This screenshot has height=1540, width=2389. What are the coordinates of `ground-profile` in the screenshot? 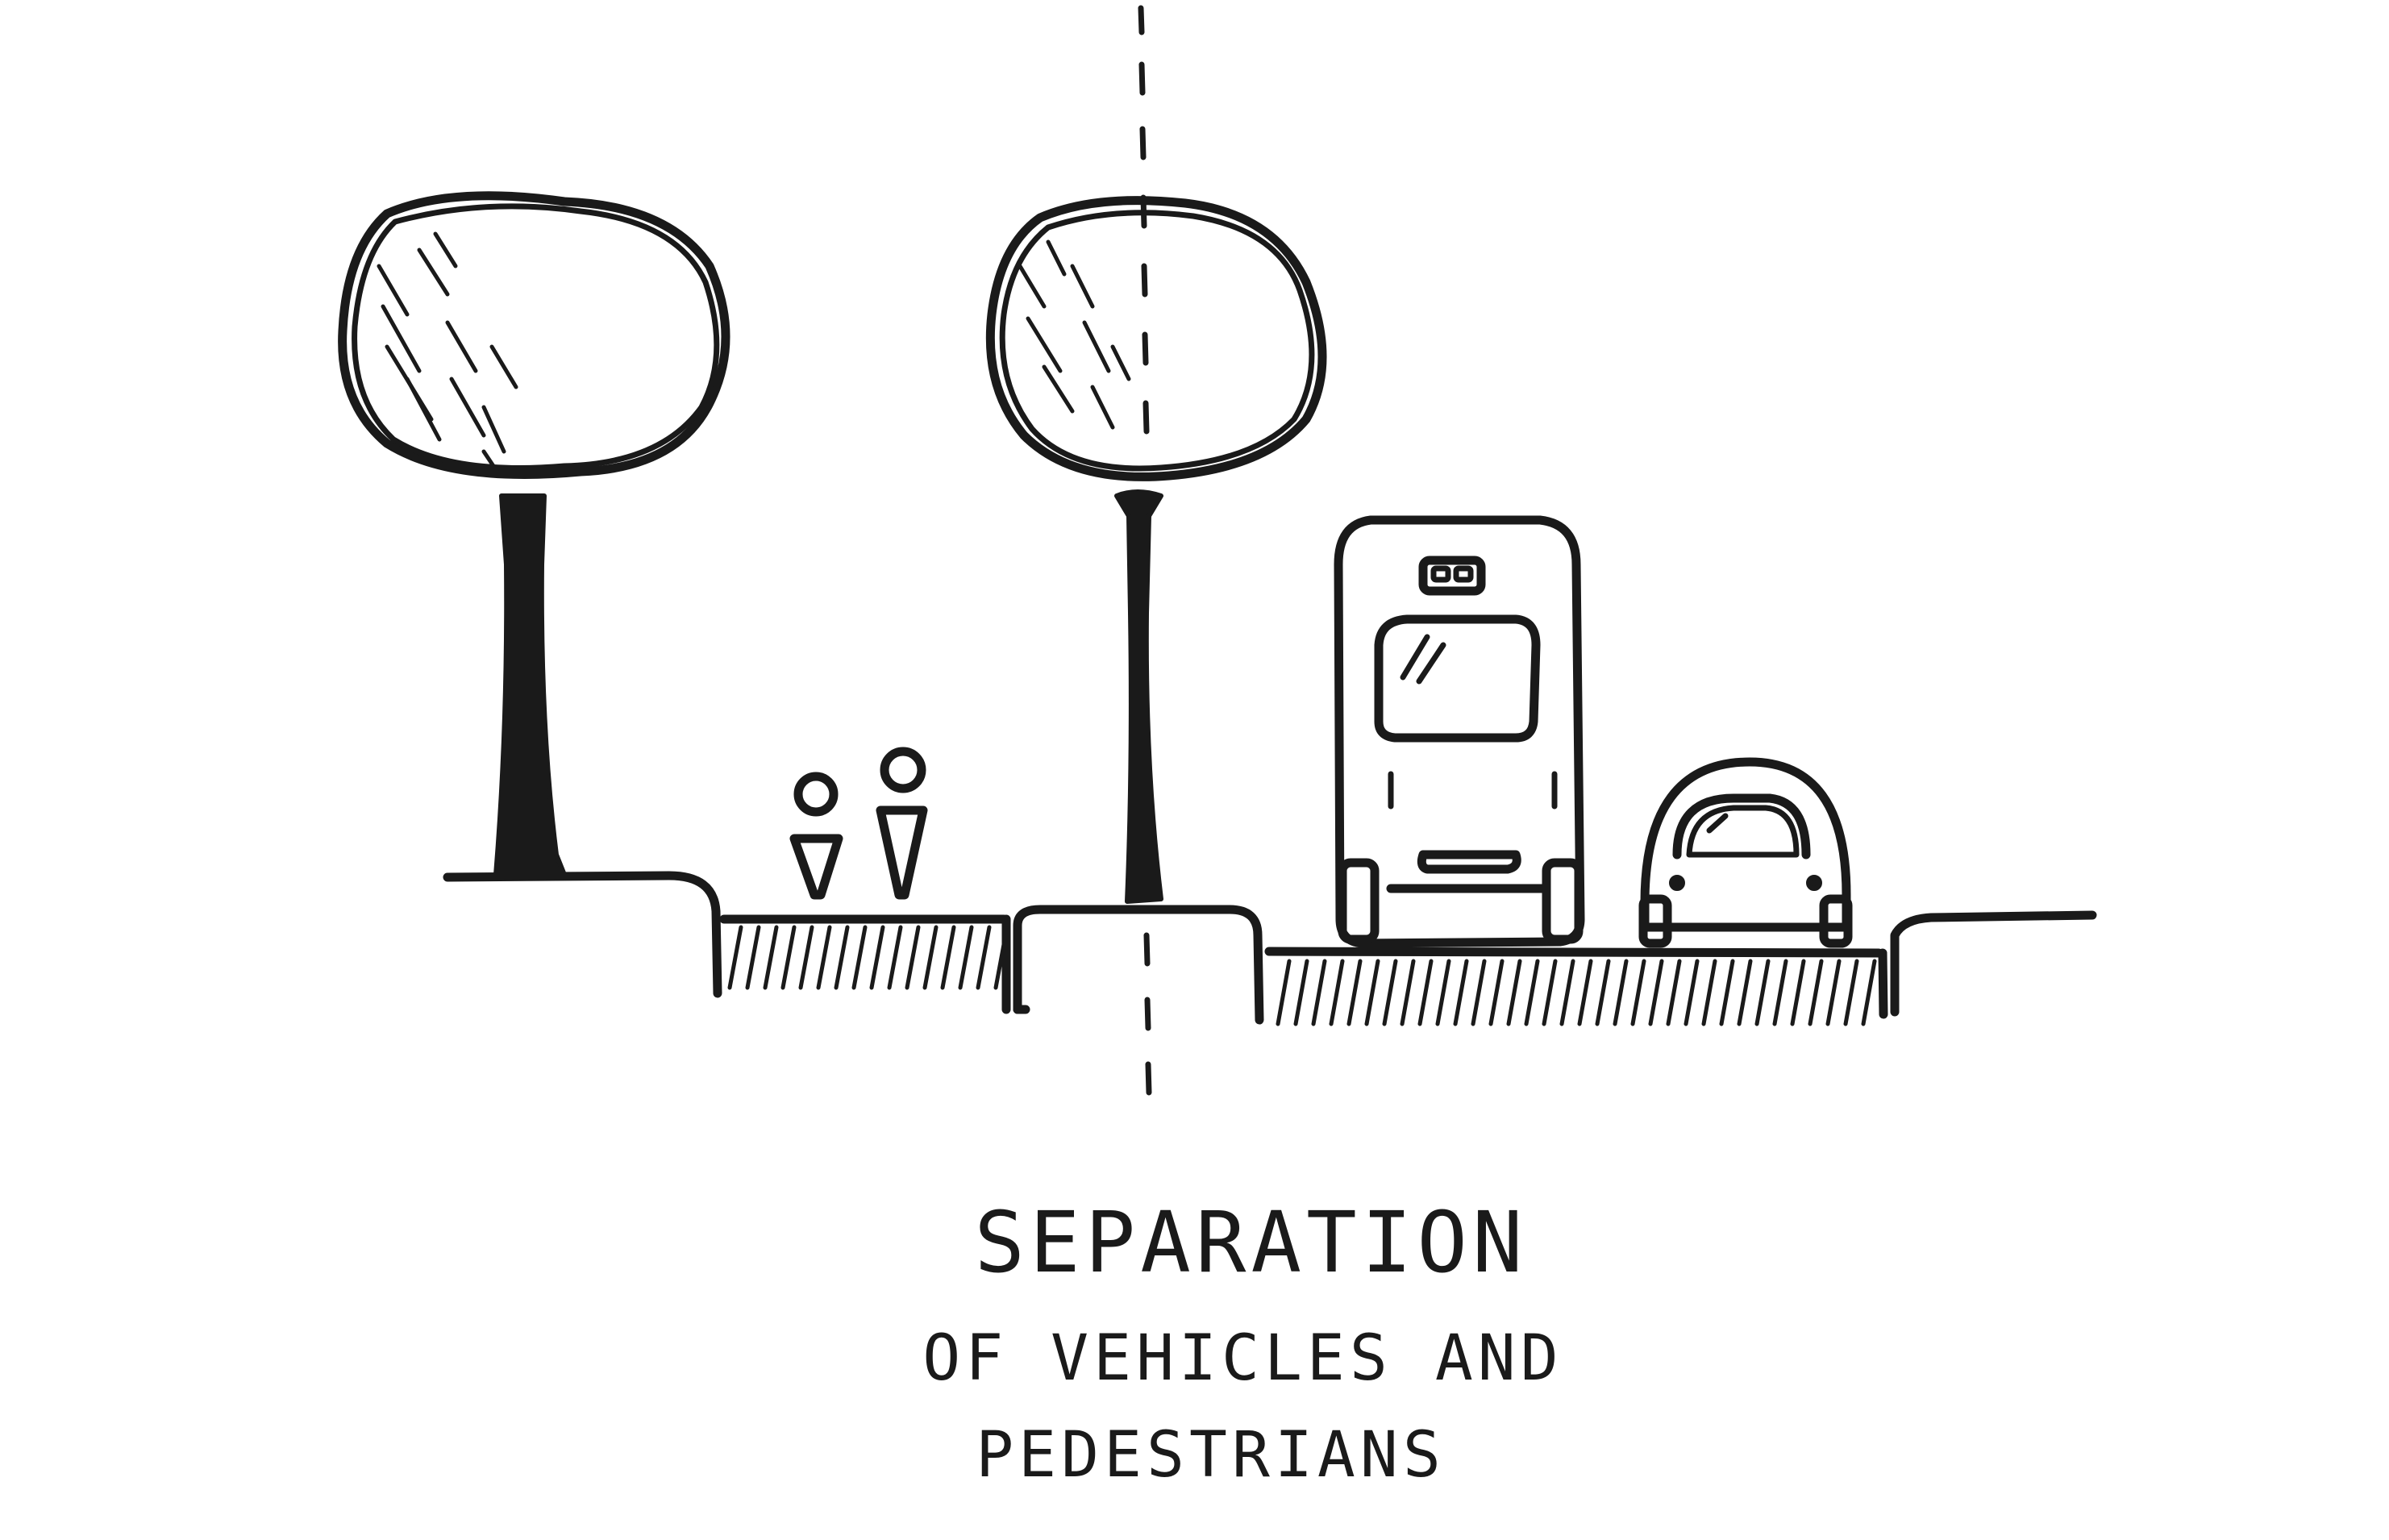 It's located at (1270, 948).